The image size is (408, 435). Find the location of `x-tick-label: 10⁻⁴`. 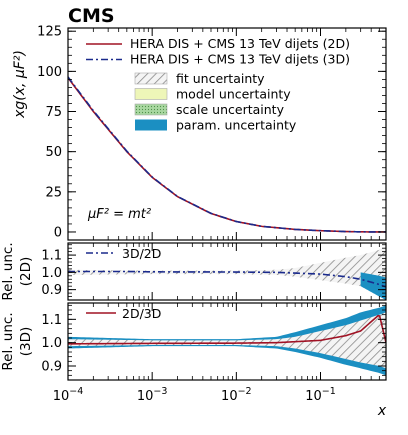

x-tick-label: 10⁻⁴ is located at coordinates (68, 395).